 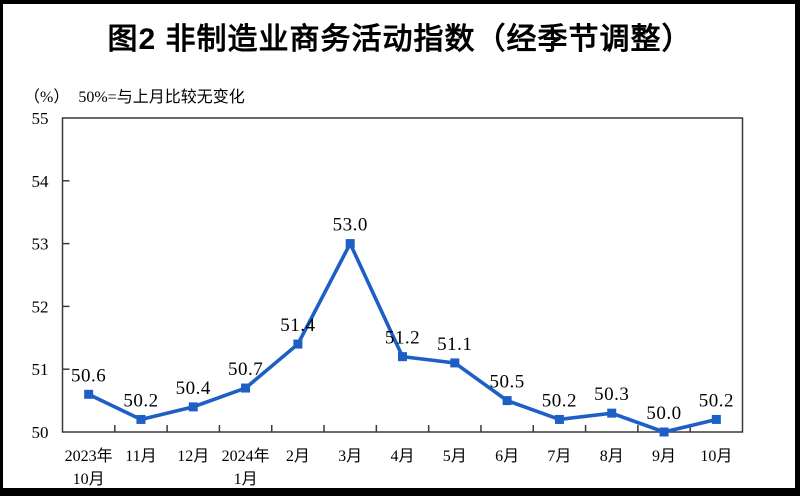 I want to click on data-label: 50.4, so click(x=193, y=388).